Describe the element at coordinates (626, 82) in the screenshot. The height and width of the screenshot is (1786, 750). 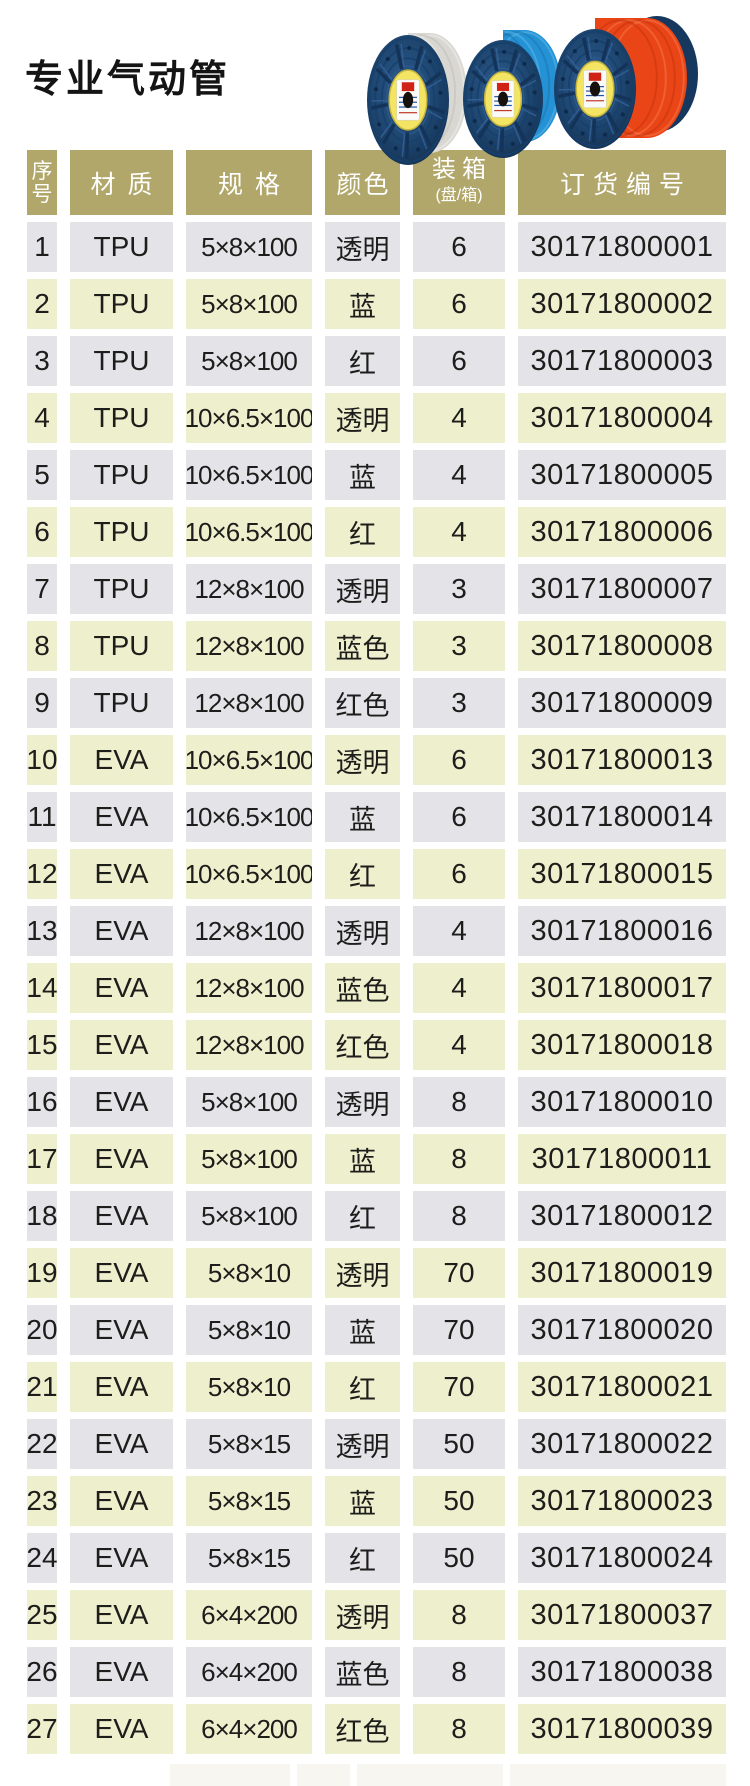
I see `spool-red` at that location.